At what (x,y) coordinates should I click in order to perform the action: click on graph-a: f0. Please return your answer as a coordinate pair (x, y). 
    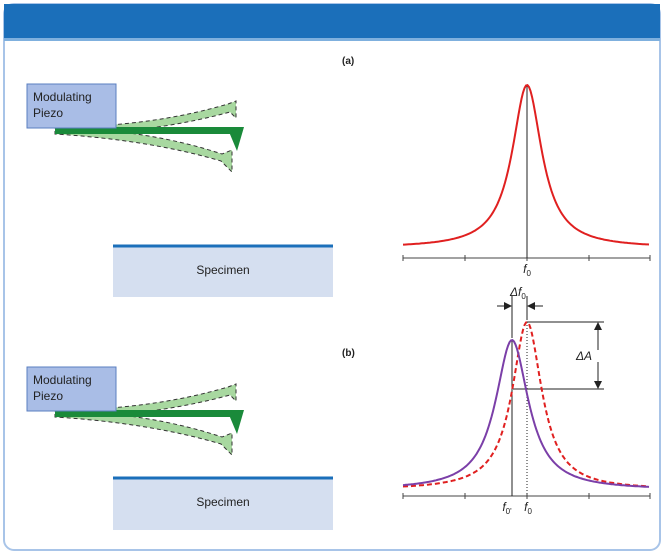
    Looking at the image, I should click on (526, 180).